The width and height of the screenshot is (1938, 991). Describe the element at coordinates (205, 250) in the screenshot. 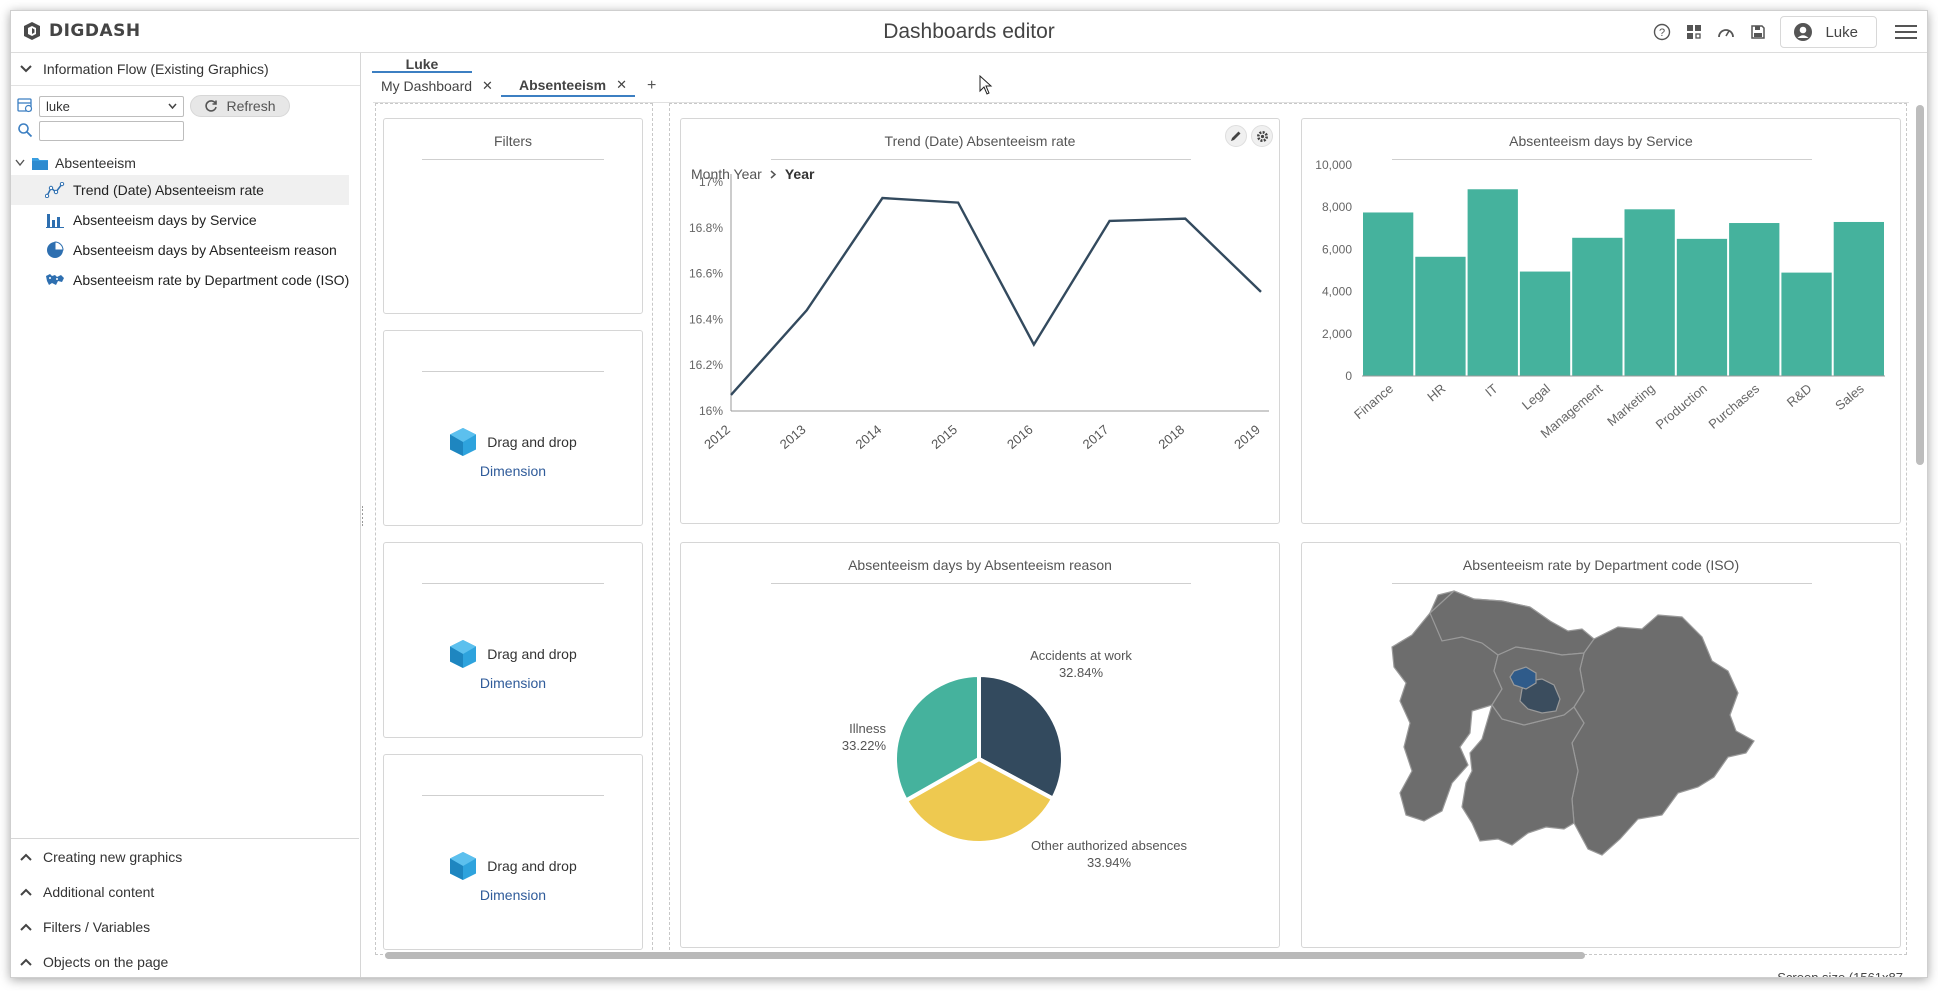

I see `tree-item-label: Absenteeism days by Absenteeism reason` at that location.